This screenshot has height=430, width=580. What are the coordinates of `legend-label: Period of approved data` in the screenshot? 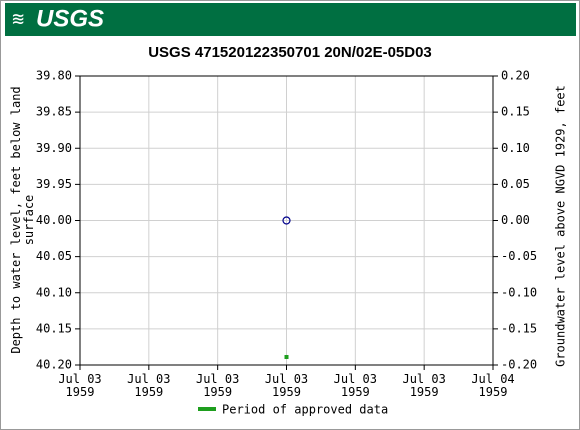 It's located at (305, 410).